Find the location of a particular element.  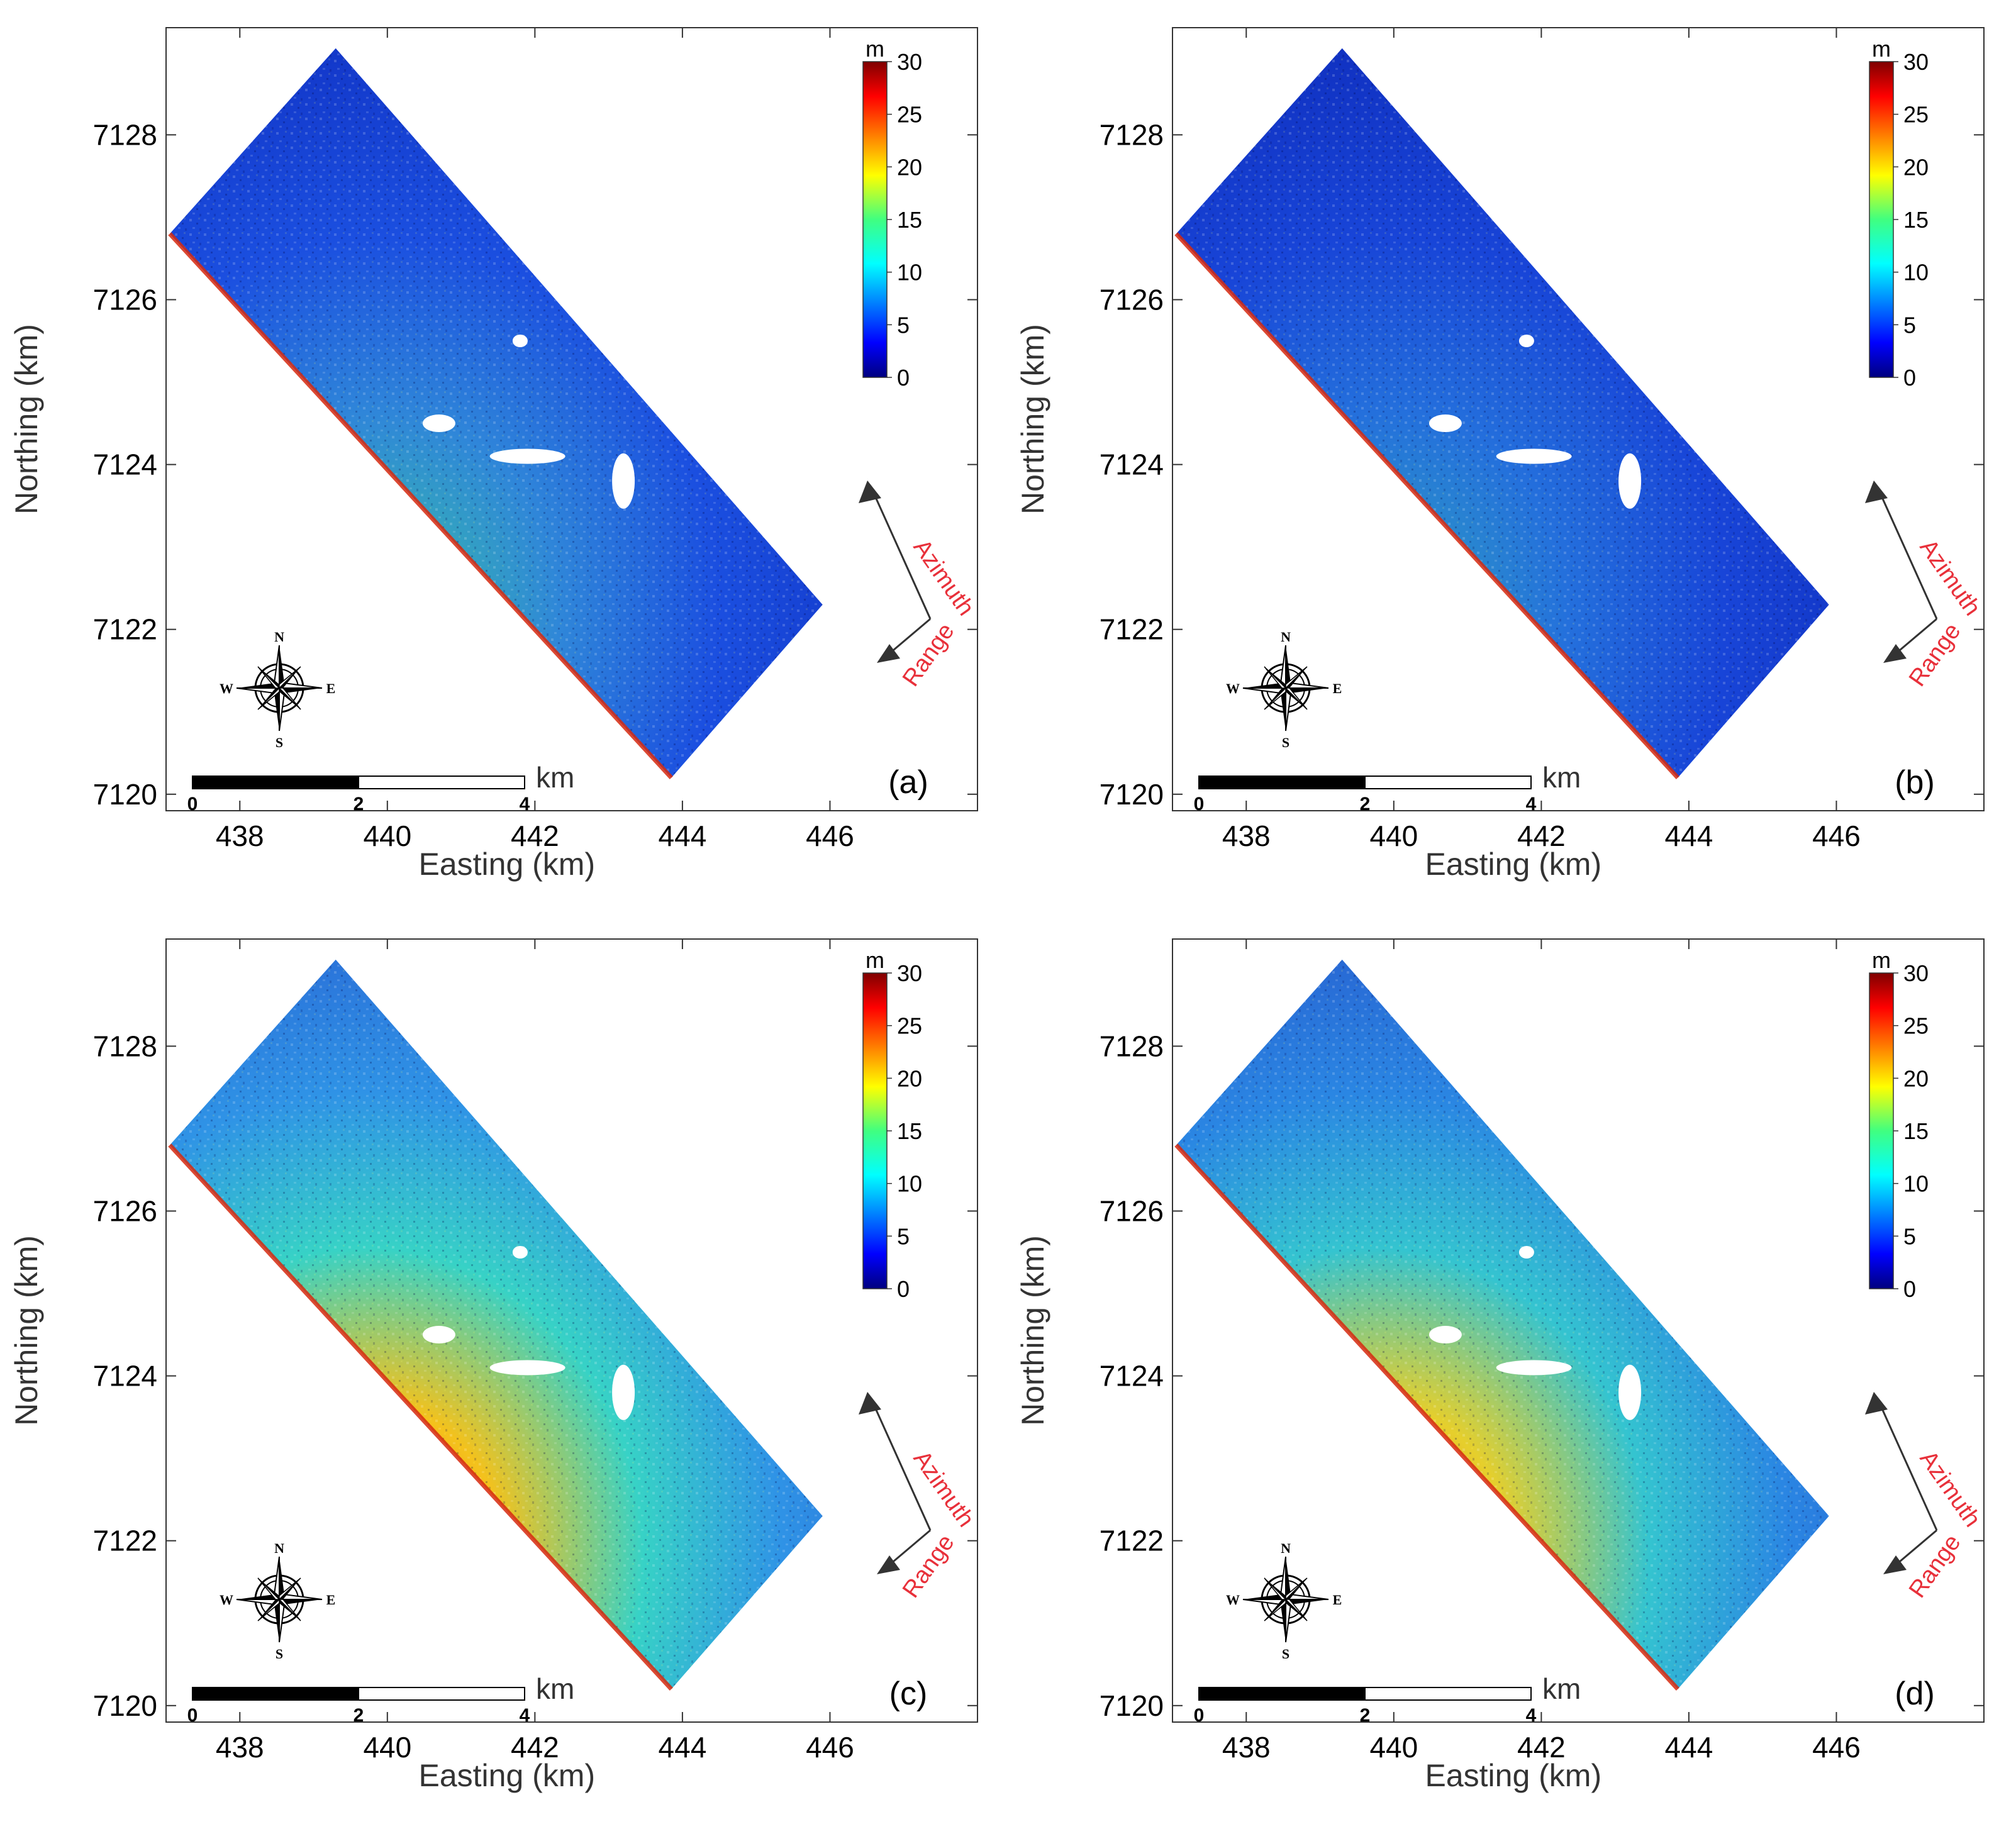

panel-label: (c) is located at coordinates (908, 1694).